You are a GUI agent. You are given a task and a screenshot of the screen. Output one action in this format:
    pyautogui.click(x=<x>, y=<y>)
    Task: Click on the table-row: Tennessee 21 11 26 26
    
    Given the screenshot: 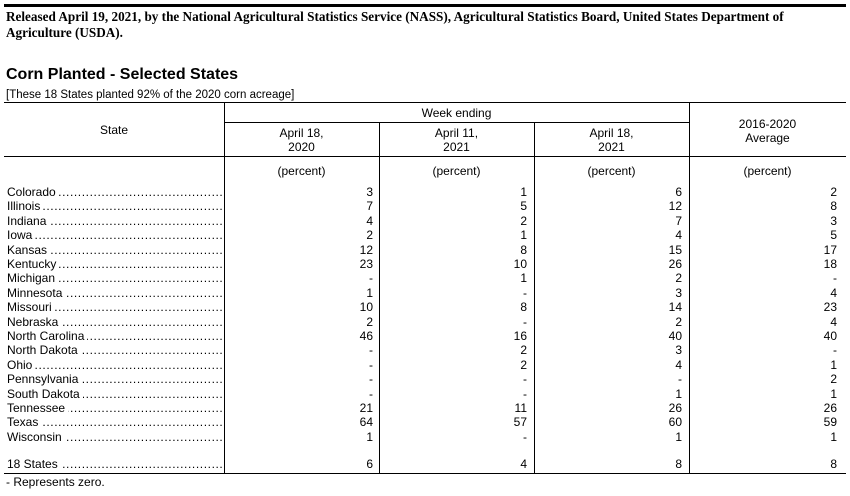 What is the action you would take?
    pyautogui.click(x=425, y=408)
    